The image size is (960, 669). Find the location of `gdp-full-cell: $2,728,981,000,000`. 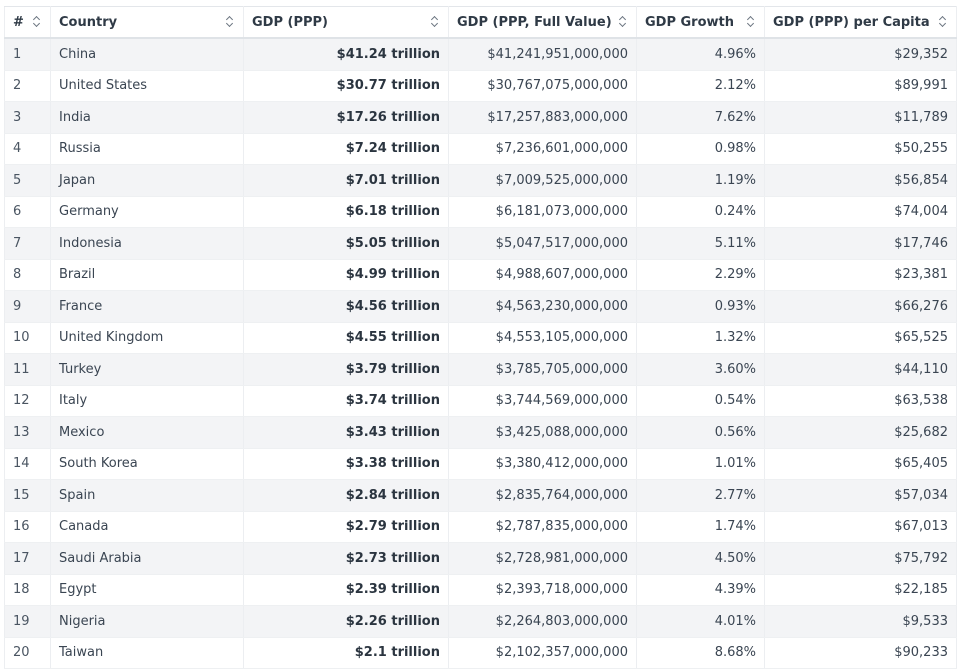

gdp-full-cell: $2,728,981,000,000 is located at coordinates (542, 558).